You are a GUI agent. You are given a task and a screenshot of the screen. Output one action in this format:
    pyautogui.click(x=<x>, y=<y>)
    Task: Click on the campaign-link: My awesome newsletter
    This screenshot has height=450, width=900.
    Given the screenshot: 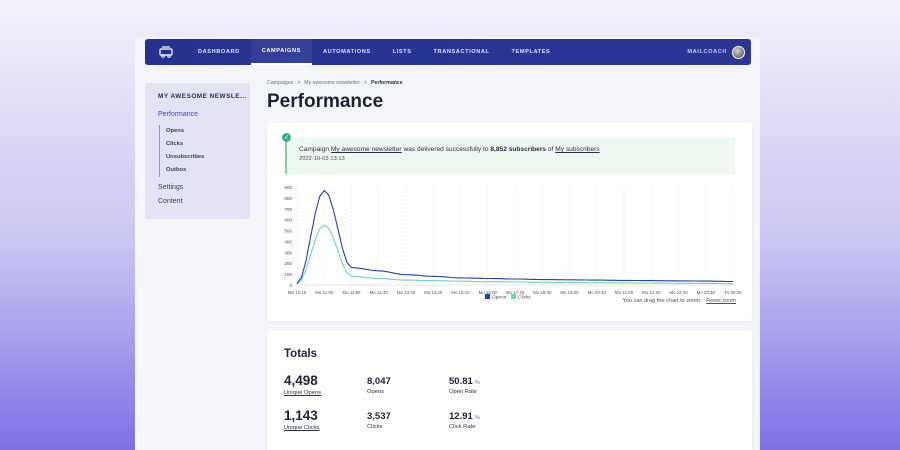 What is the action you would take?
    pyautogui.click(x=366, y=149)
    